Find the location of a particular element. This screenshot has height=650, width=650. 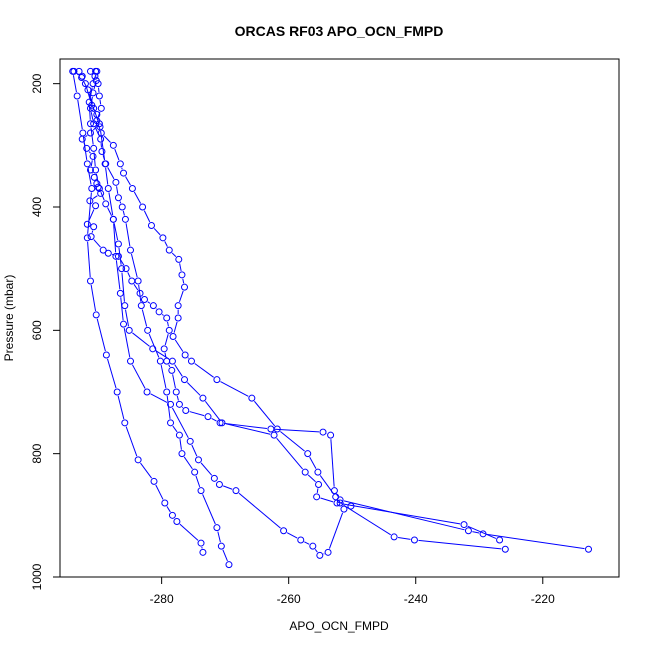

x-tick-label: -280 is located at coordinates (162, 599).